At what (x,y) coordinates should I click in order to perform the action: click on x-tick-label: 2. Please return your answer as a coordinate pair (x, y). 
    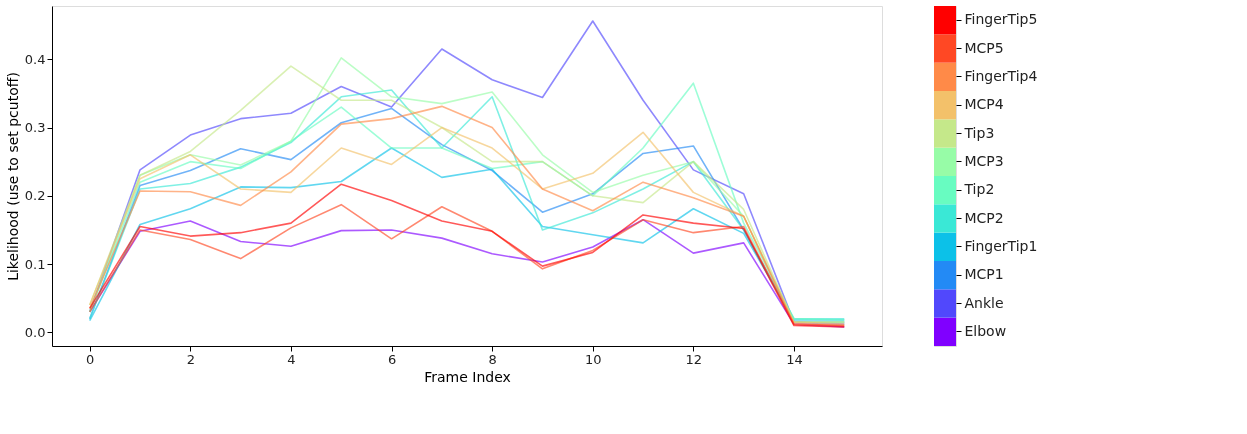
    Looking at the image, I should click on (190, 359).